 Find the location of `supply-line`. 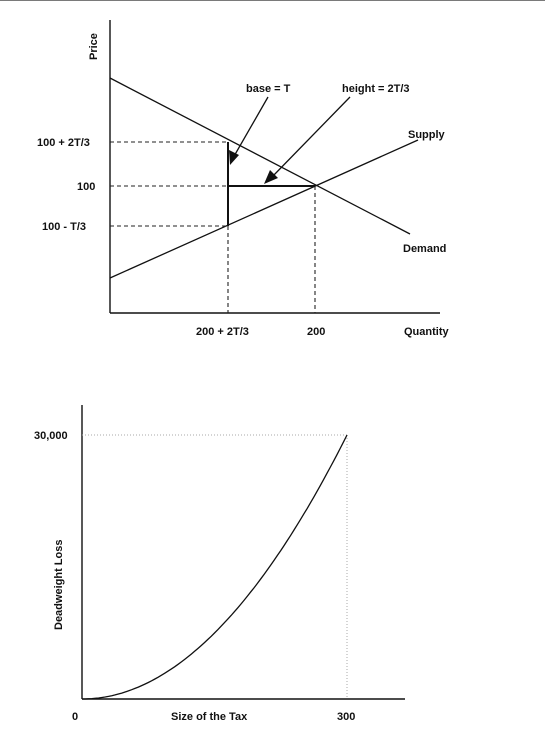

supply-line is located at coordinates (264, 209).